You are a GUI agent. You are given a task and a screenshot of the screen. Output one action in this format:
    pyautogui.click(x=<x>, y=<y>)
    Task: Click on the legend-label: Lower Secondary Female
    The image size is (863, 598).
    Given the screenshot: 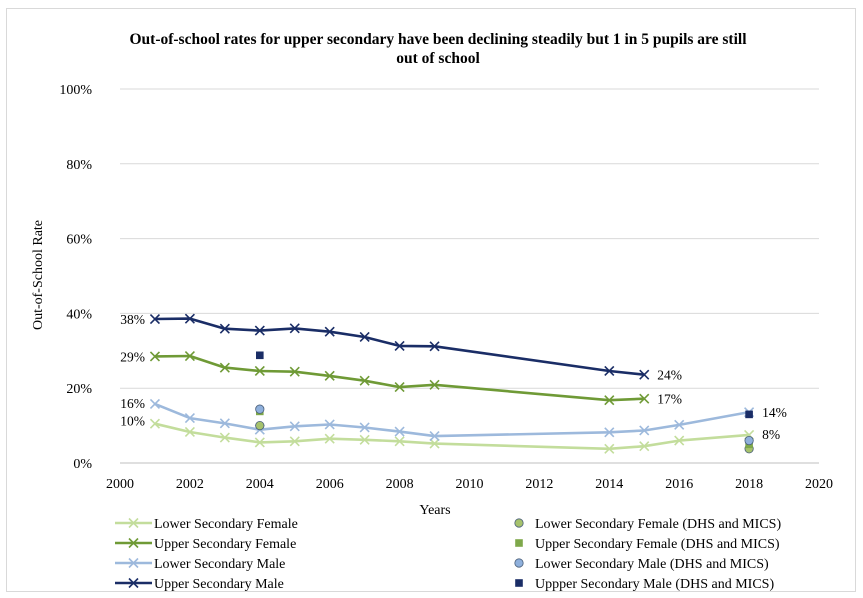 What is the action you would take?
    pyautogui.click(x=226, y=524)
    